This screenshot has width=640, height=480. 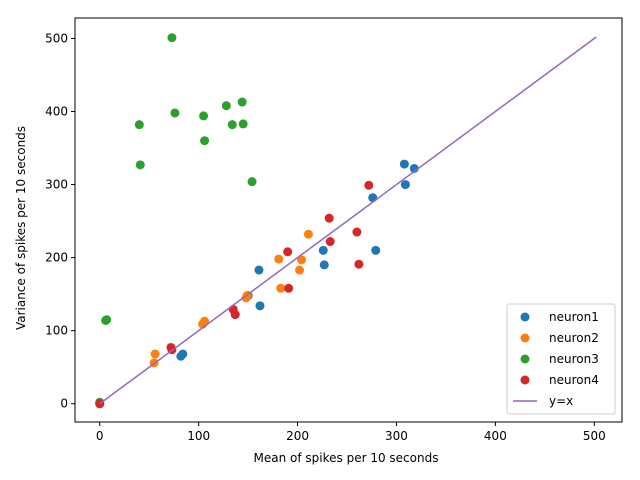 What do you see at coordinates (594, 436) in the screenshot?
I see `x-tick-label-500: 500` at bounding box center [594, 436].